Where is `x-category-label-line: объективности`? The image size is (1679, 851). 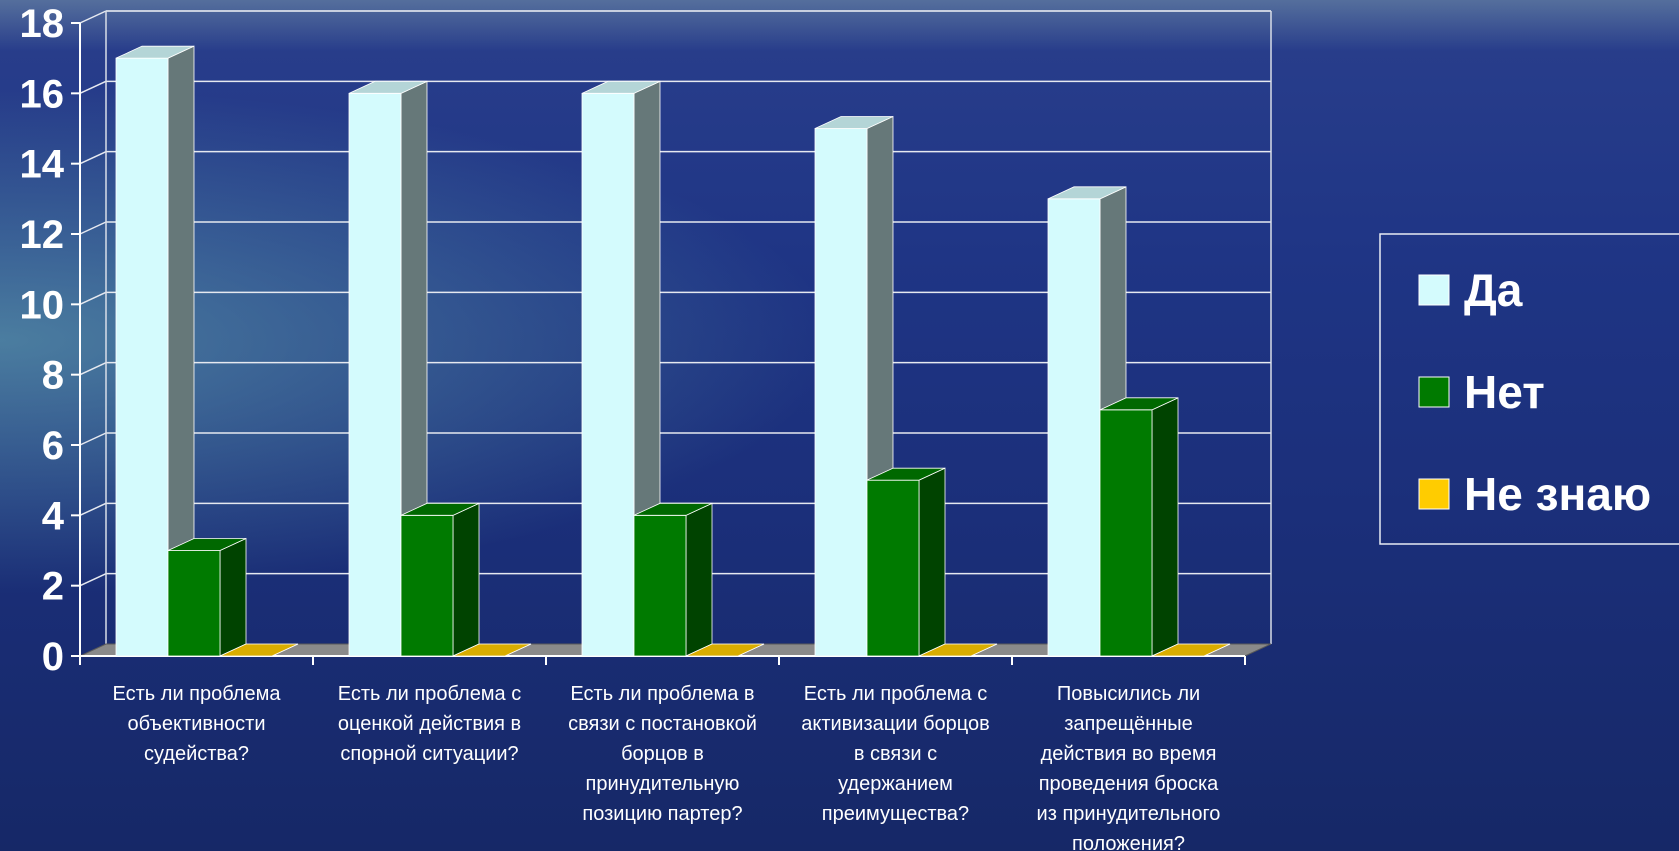
x-category-label-line: объективности is located at coordinates (197, 724).